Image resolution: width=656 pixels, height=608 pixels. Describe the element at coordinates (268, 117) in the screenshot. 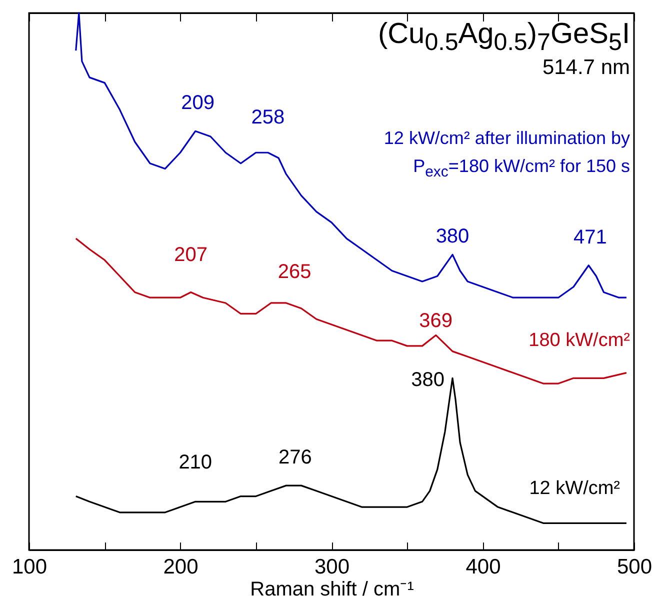

I see `annotation: 258` at that location.